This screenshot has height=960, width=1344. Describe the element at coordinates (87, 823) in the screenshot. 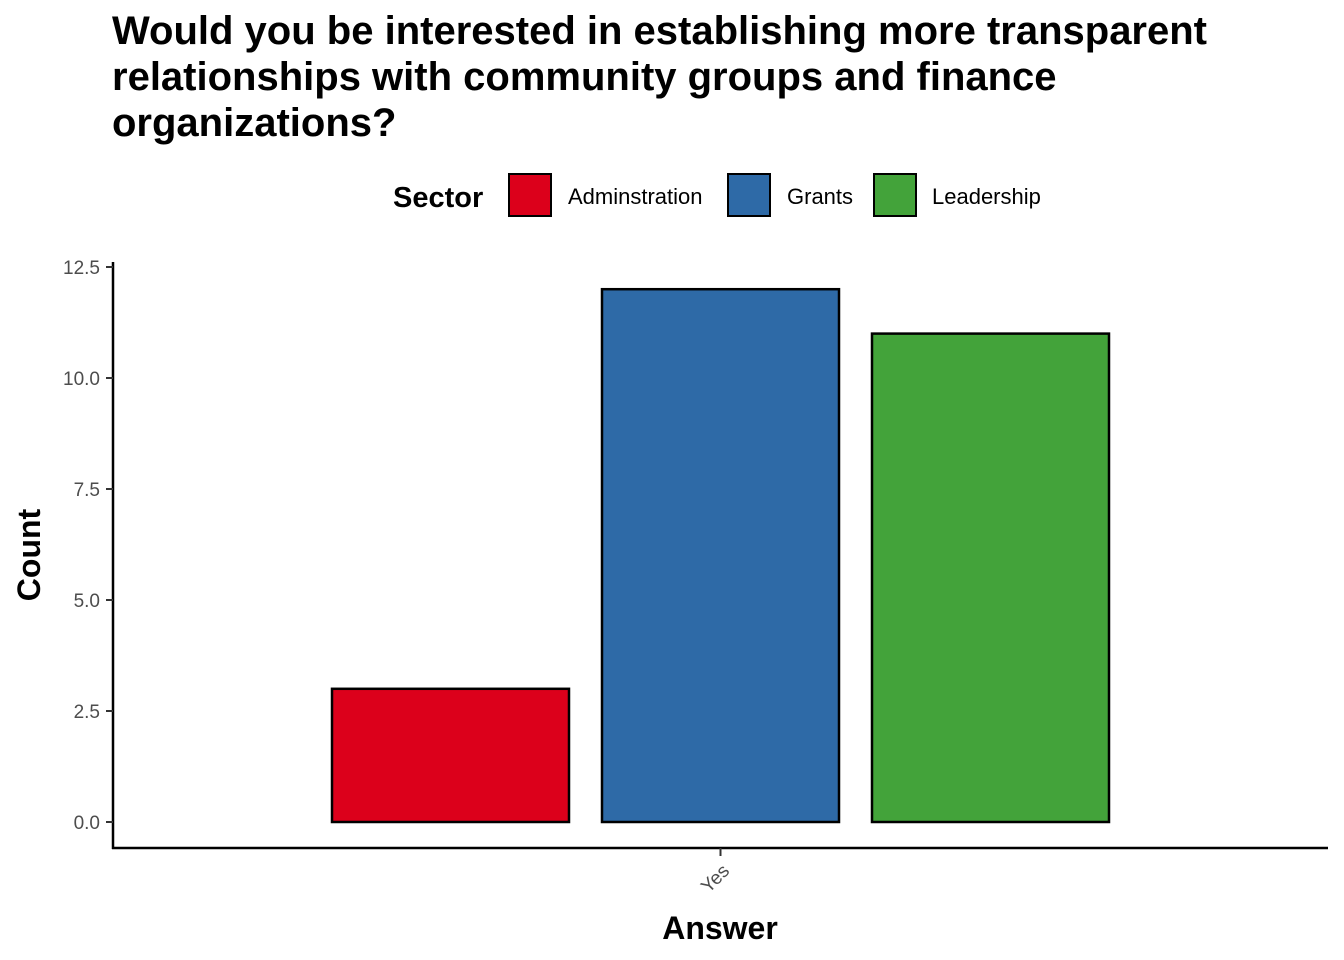

I see `y-tick-label: 0.0` at that location.